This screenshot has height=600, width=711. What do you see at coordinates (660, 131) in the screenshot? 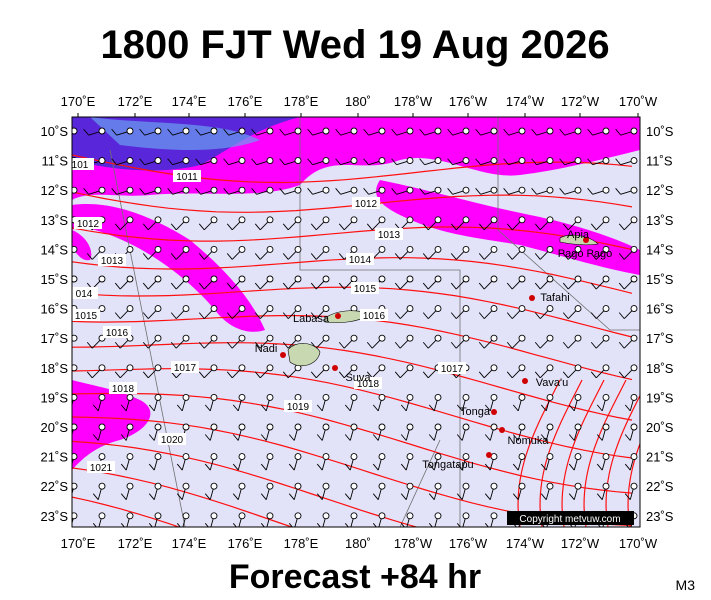
I see `lat-label: 10˚S` at bounding box center [660, 131].